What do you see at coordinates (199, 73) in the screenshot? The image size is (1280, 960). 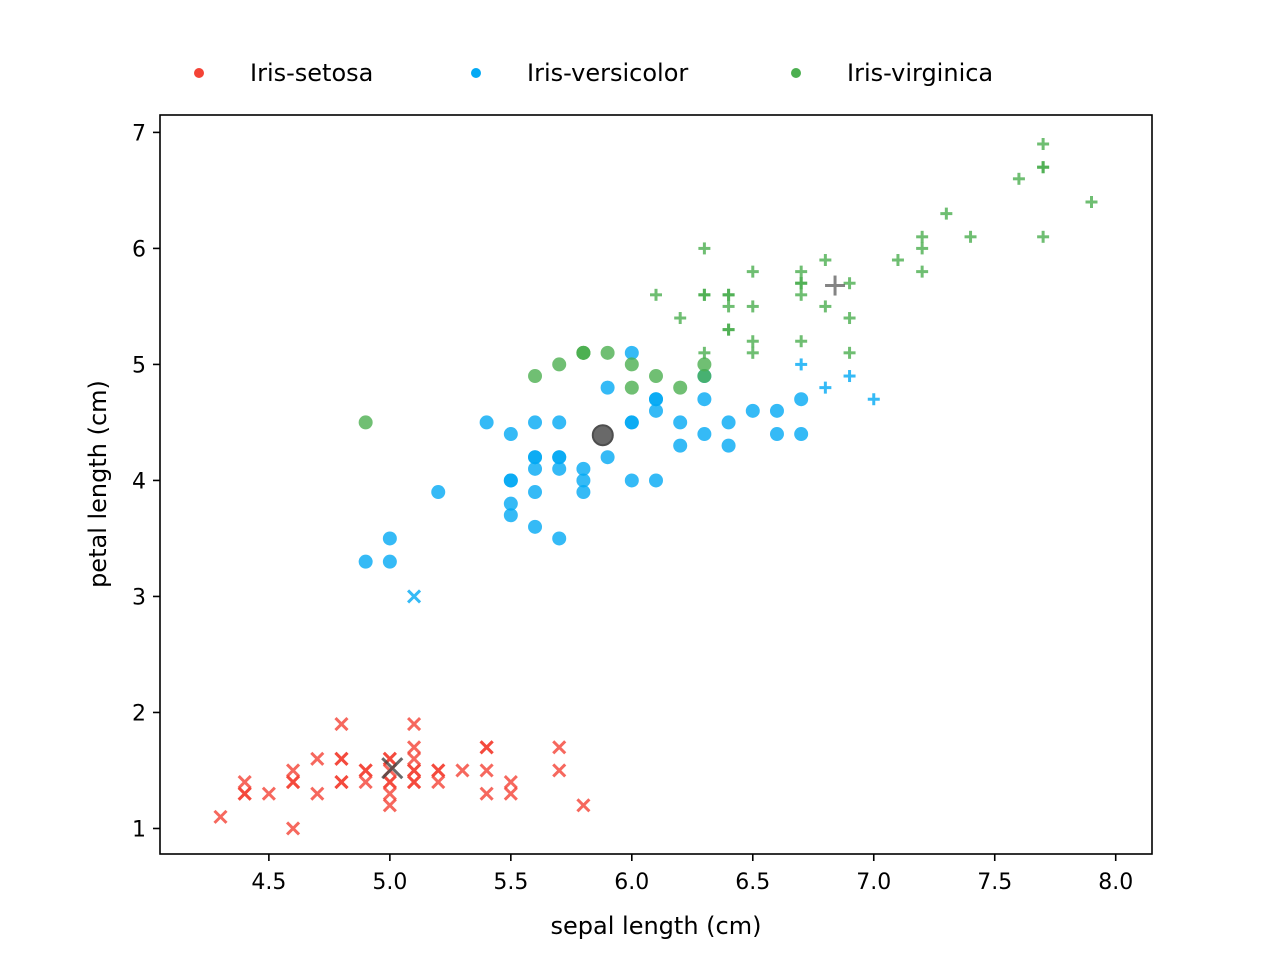 I see `legend-swatch` at bounding box center [199, 73].